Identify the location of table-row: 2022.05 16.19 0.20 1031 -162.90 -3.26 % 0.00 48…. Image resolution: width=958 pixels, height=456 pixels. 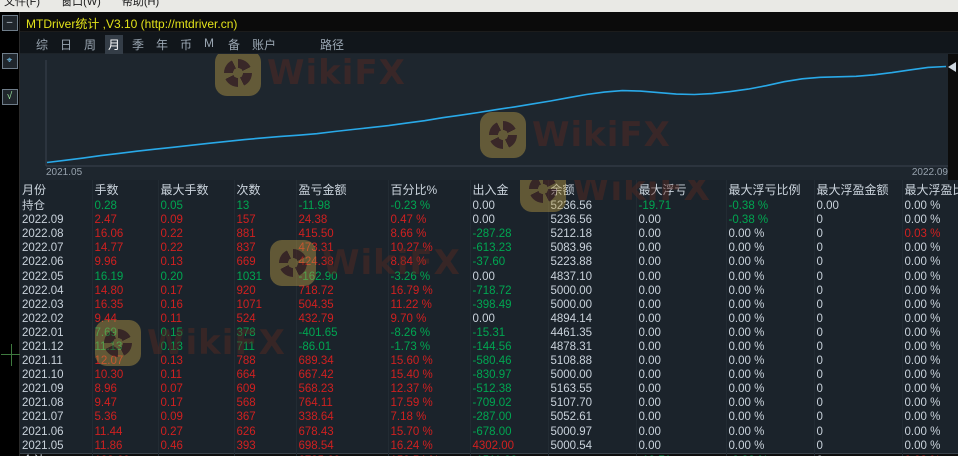
(489, 276).